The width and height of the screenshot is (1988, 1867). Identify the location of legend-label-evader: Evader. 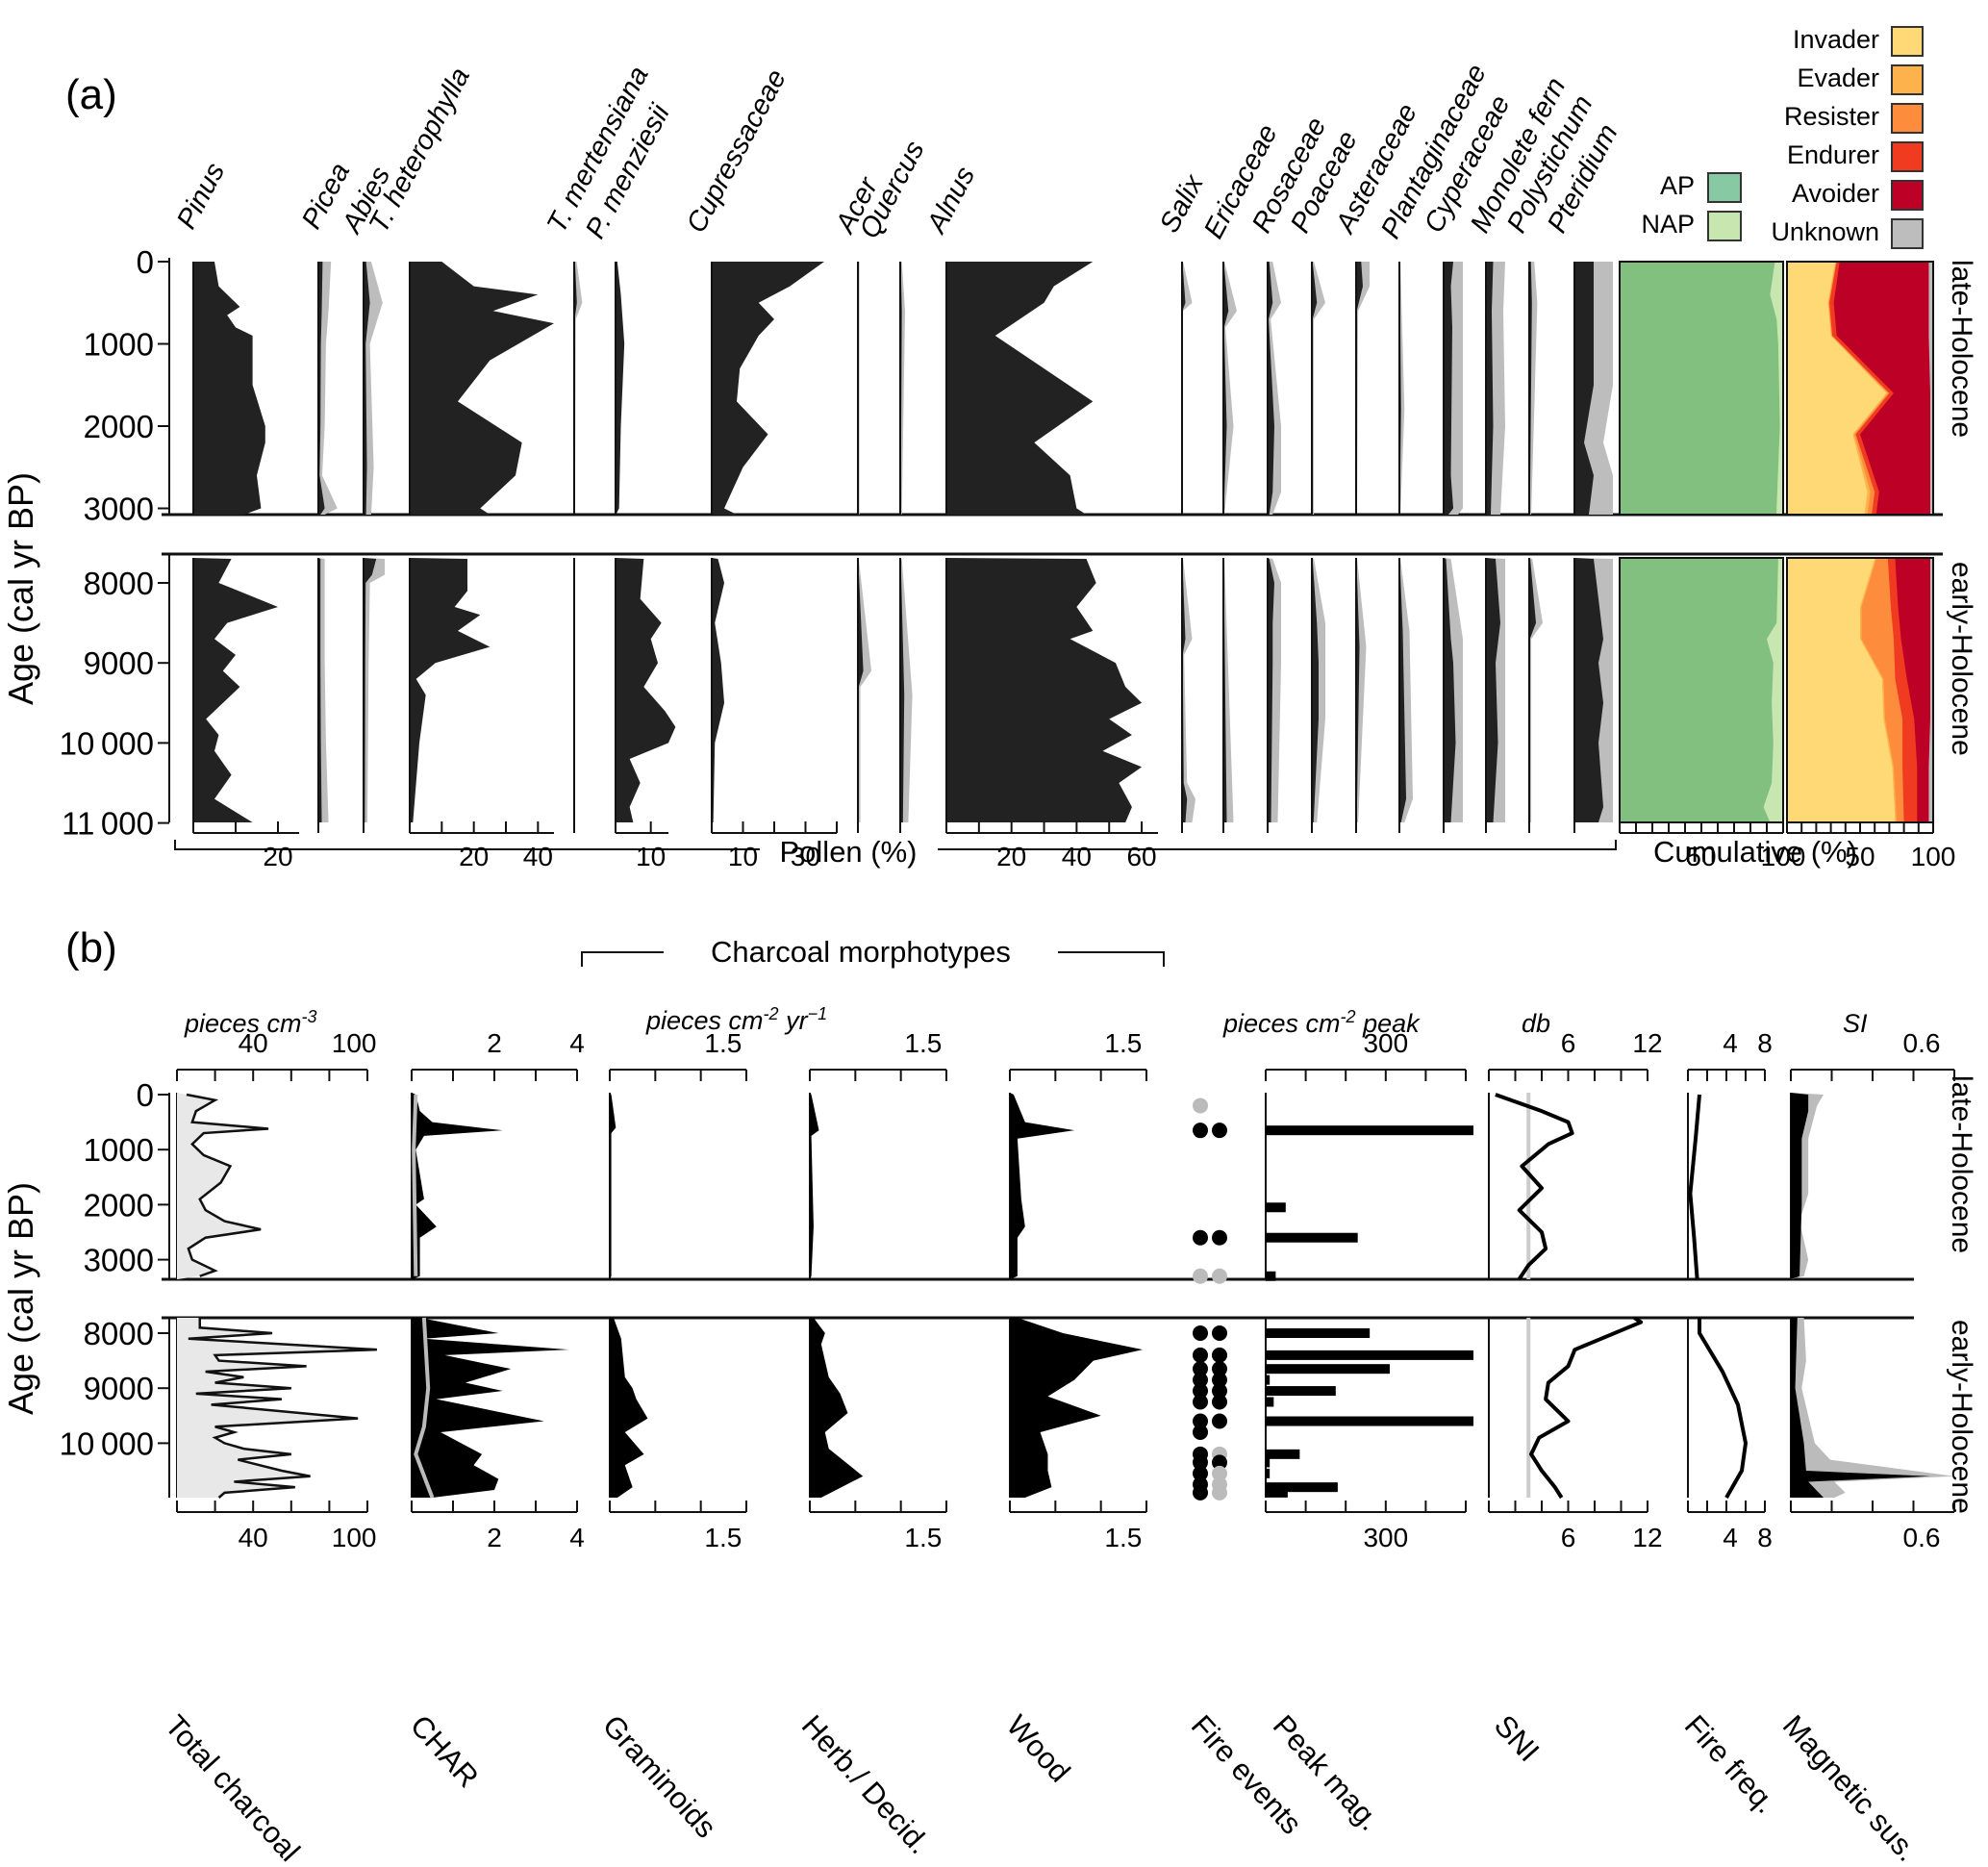
(1838, 78).